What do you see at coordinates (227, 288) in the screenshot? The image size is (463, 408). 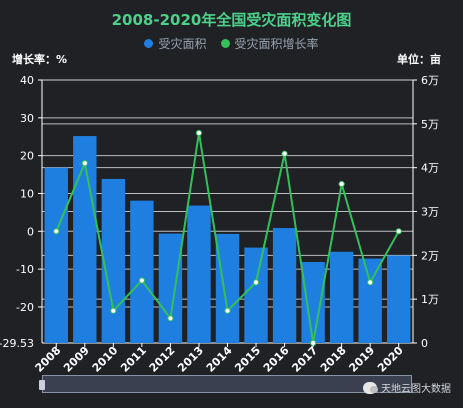 I see `bar-2014` at bounding box center [227, 288].